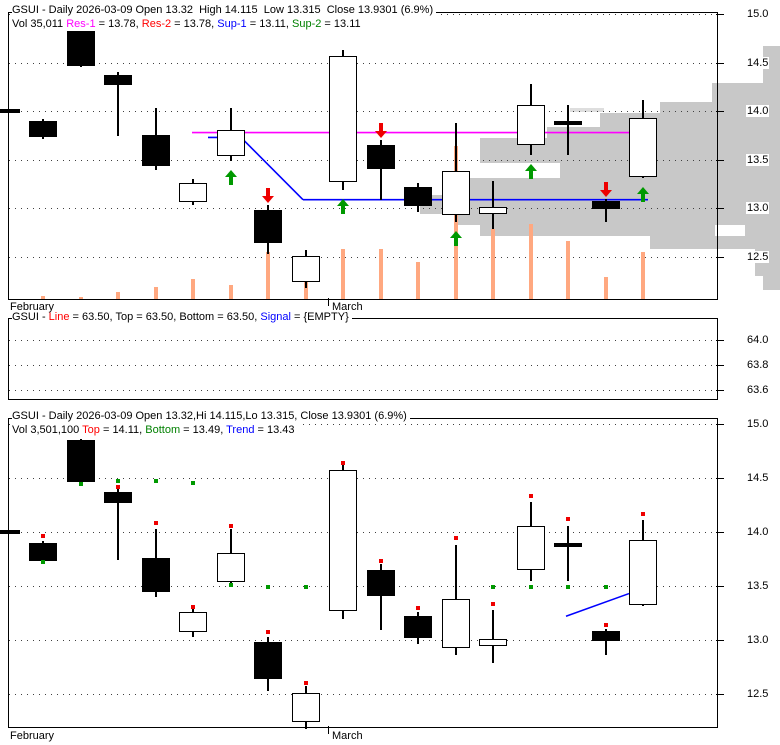  What do you see at coordinates (122, 430) in the screenshot?
I see `title-segment: = 14.11,` at bounding box center [122, 430].